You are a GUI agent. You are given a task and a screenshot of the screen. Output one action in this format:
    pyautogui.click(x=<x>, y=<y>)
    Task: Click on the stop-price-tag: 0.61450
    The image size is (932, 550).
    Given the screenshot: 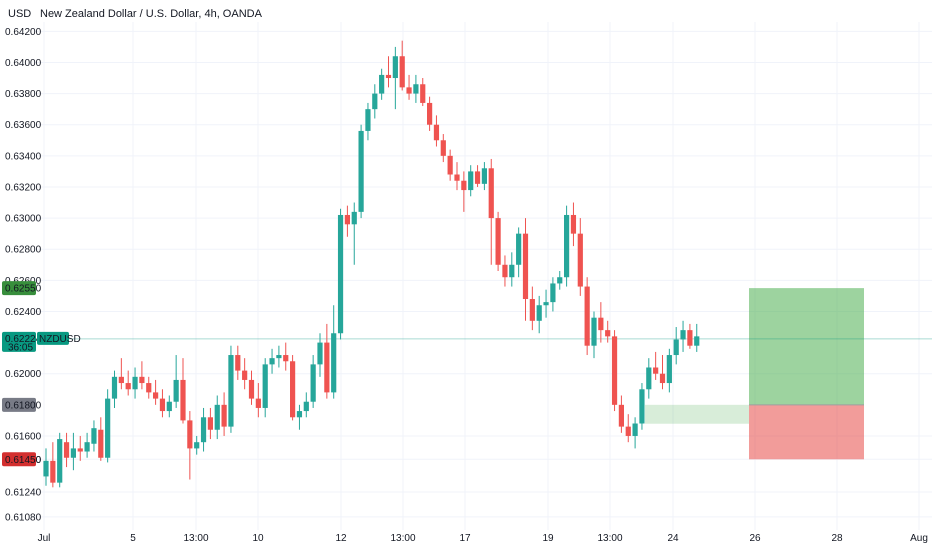 What is the action you would take?
    pyautogui.click(x=22, y=459)
    